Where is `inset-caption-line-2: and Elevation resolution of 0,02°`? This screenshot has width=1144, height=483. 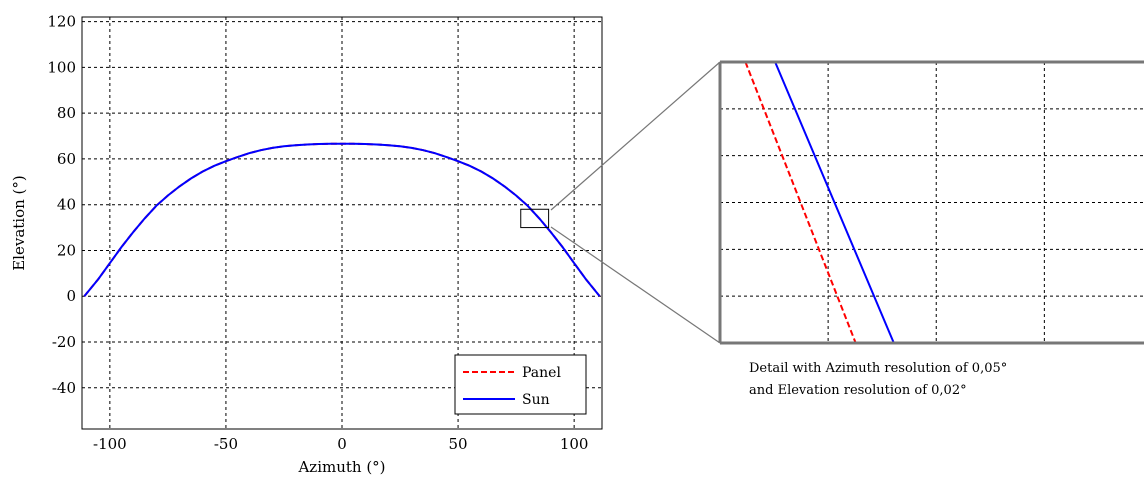 inset-caption-line-2: and Elevation resolution of 0,02° is located at coordinates (858, 390).